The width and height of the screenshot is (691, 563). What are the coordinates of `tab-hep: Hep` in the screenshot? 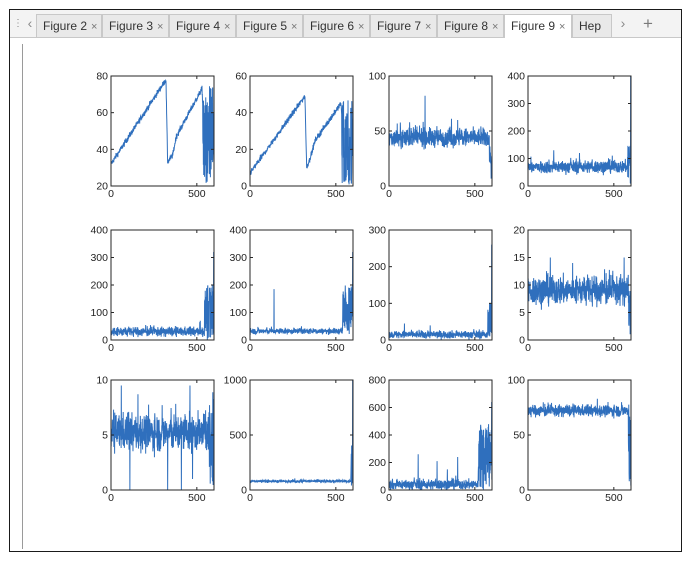 It's located at (592, 25).